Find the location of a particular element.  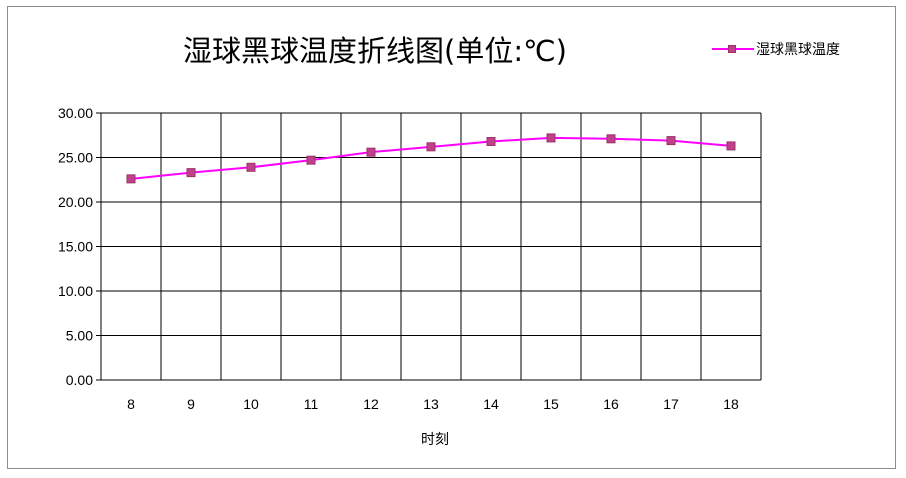

legend-swatch is located at coordinates (733, 49).